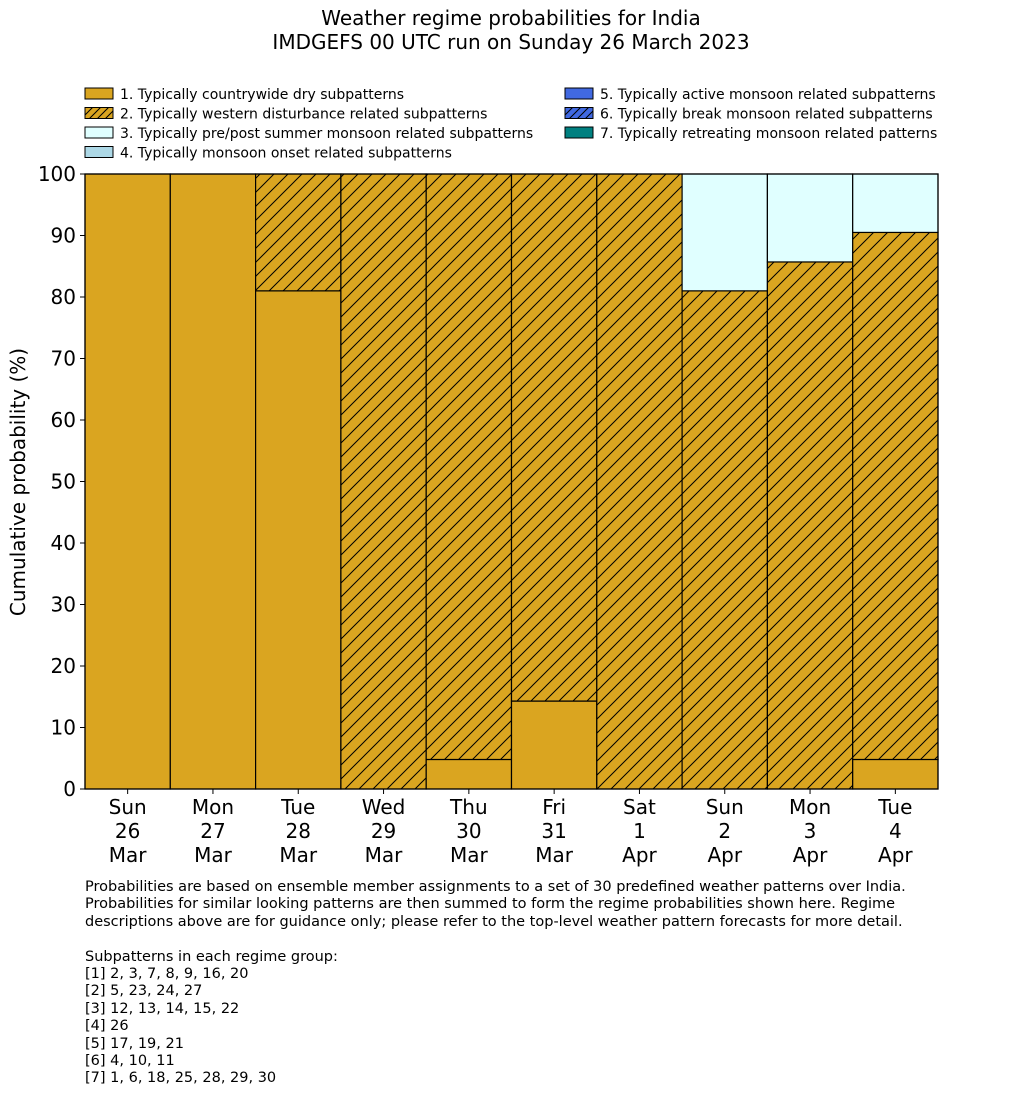 Image resolution: width=1033 pixels, height=1114 pixels. What do you see at coordinates (810, 831) in the screenshot?
I see `x-tick-label: 3` at bounding box center [810, 831].